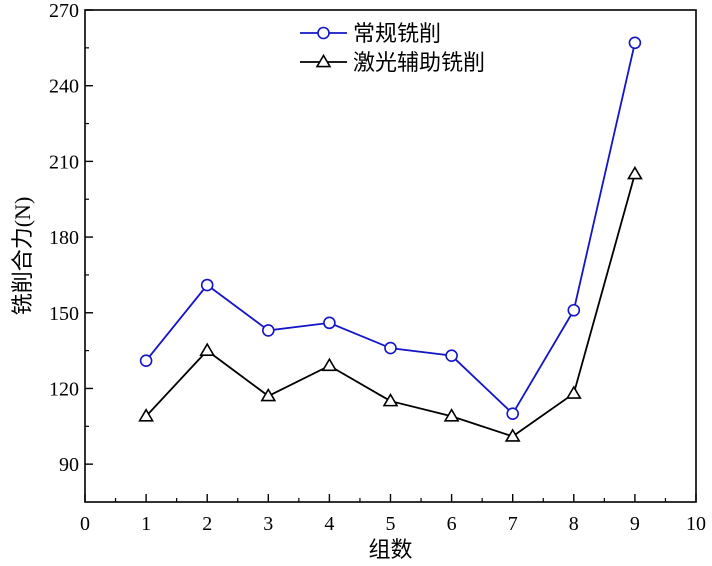  I want to click on y-axis-label: 铣削合力(N), so click(22, 256).